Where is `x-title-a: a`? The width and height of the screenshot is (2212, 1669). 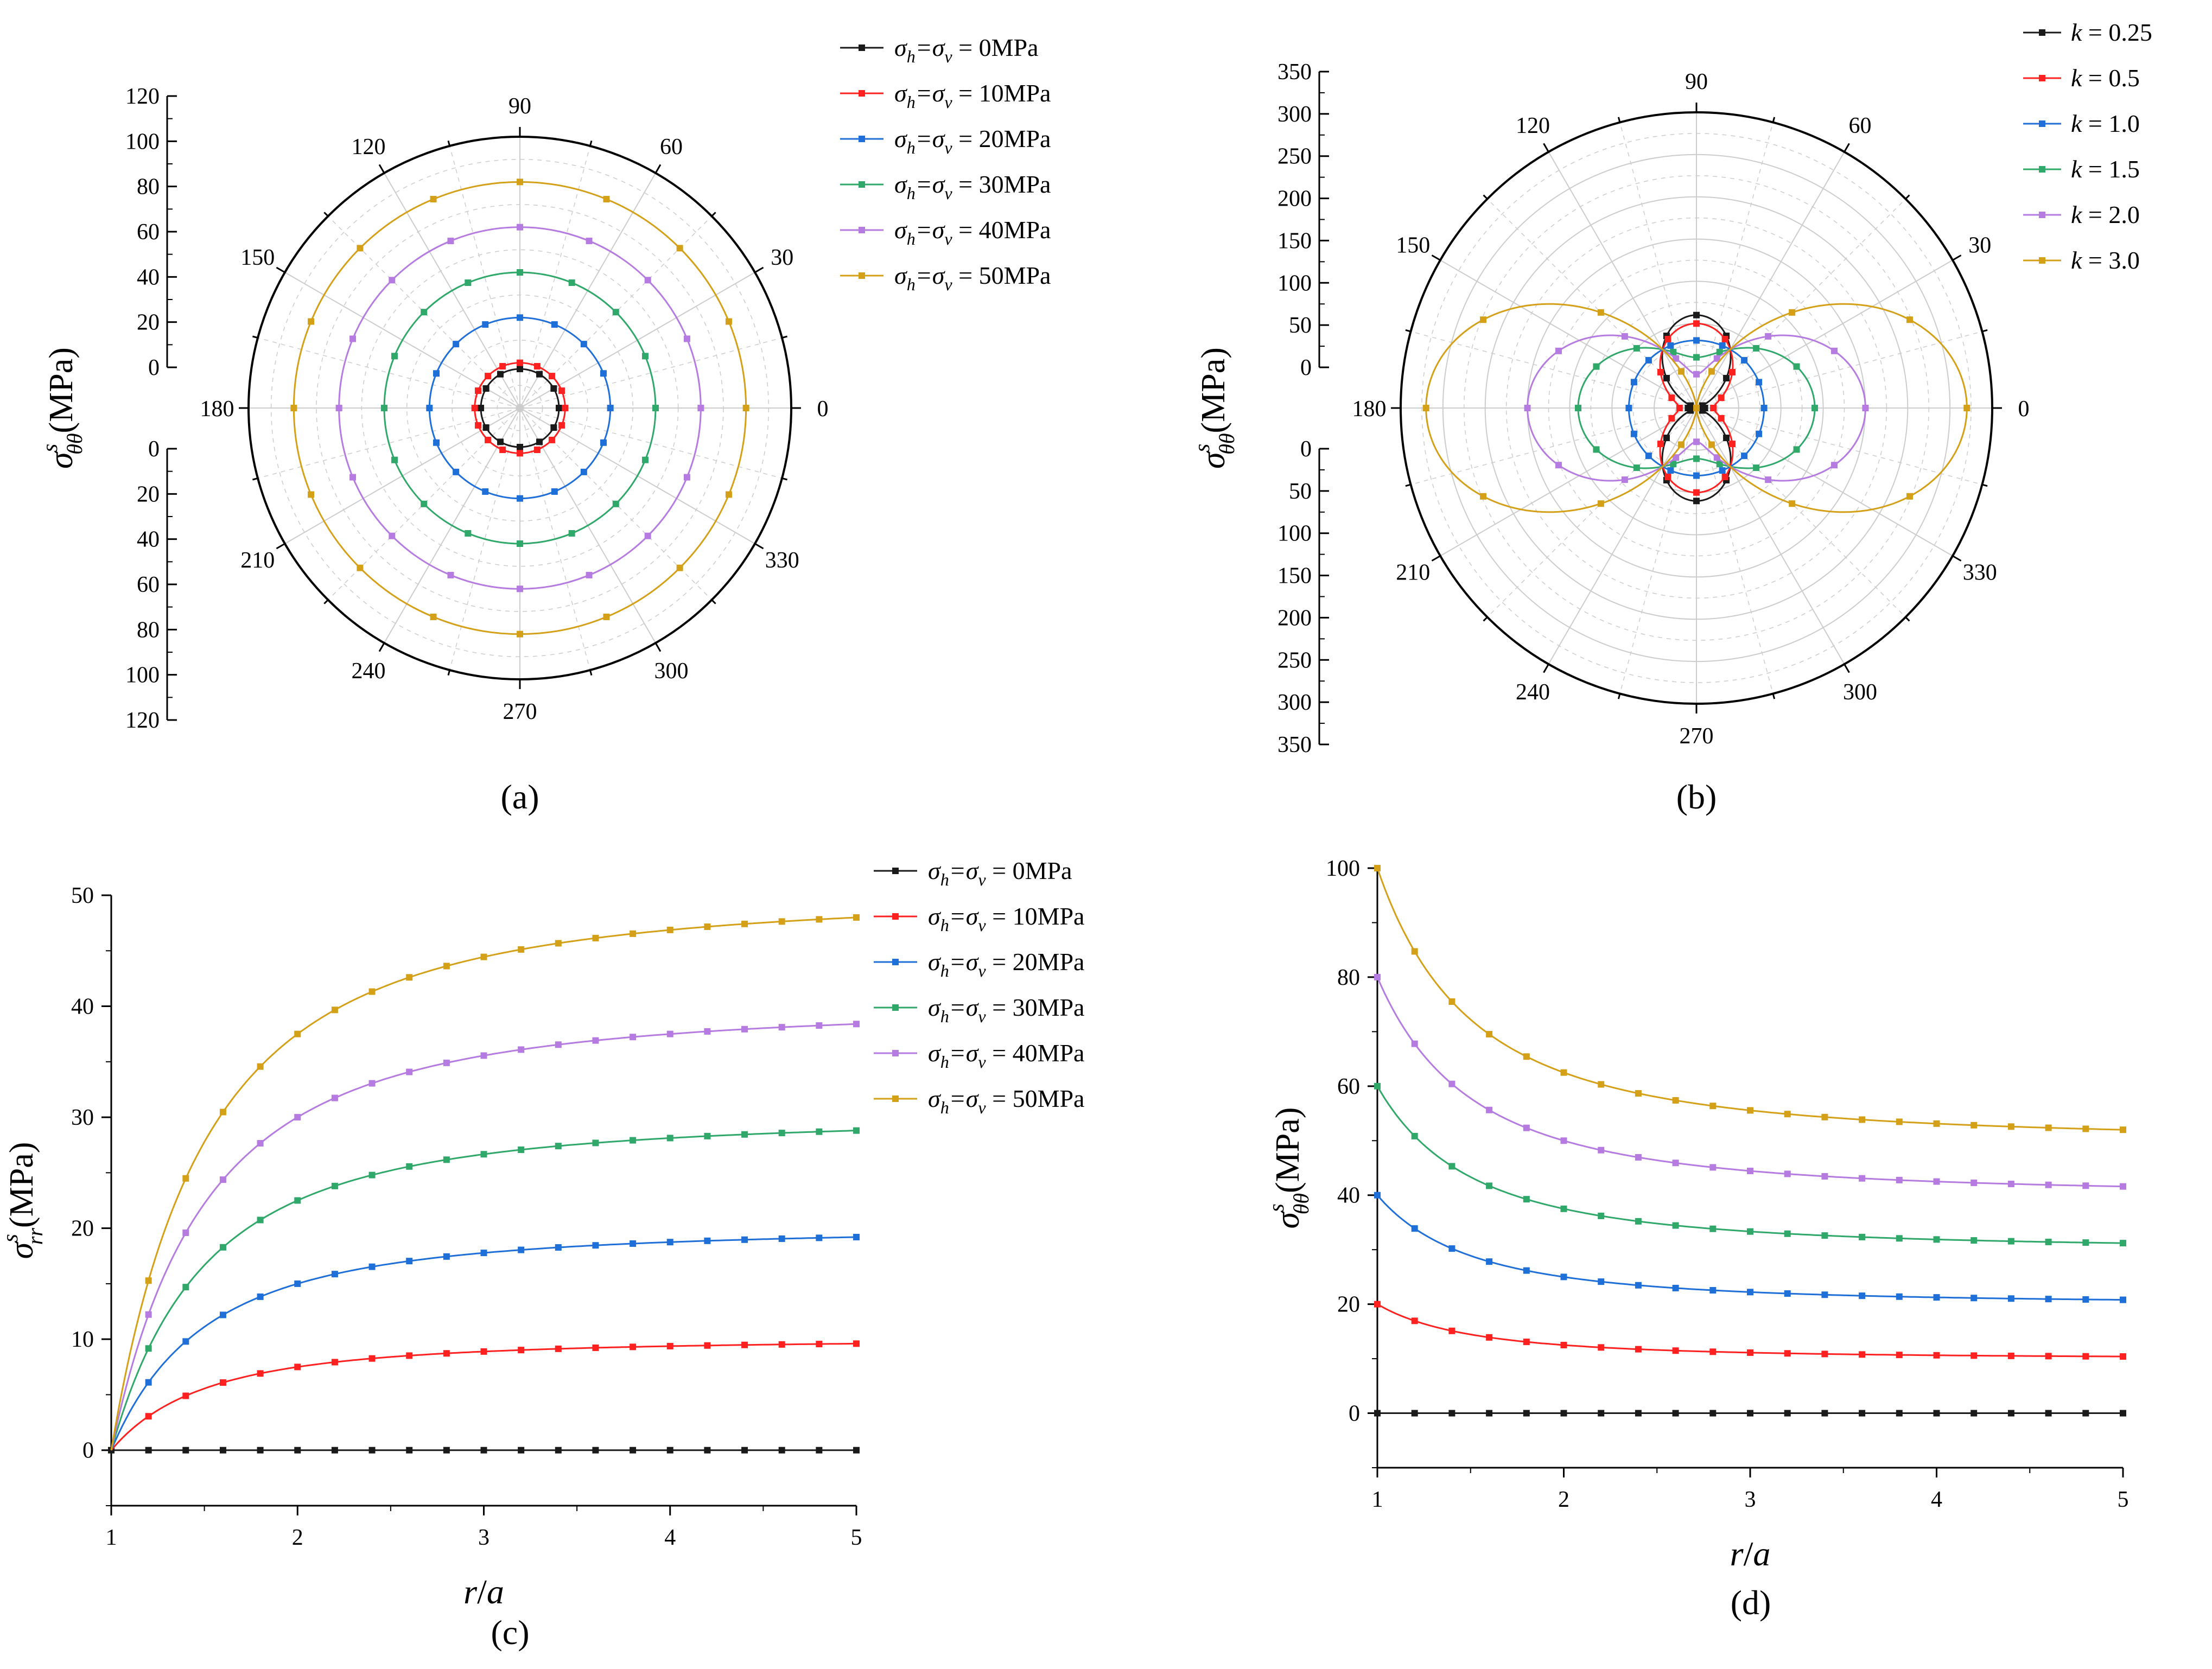 x-title-a: a is located at coordinates (495, 1592).